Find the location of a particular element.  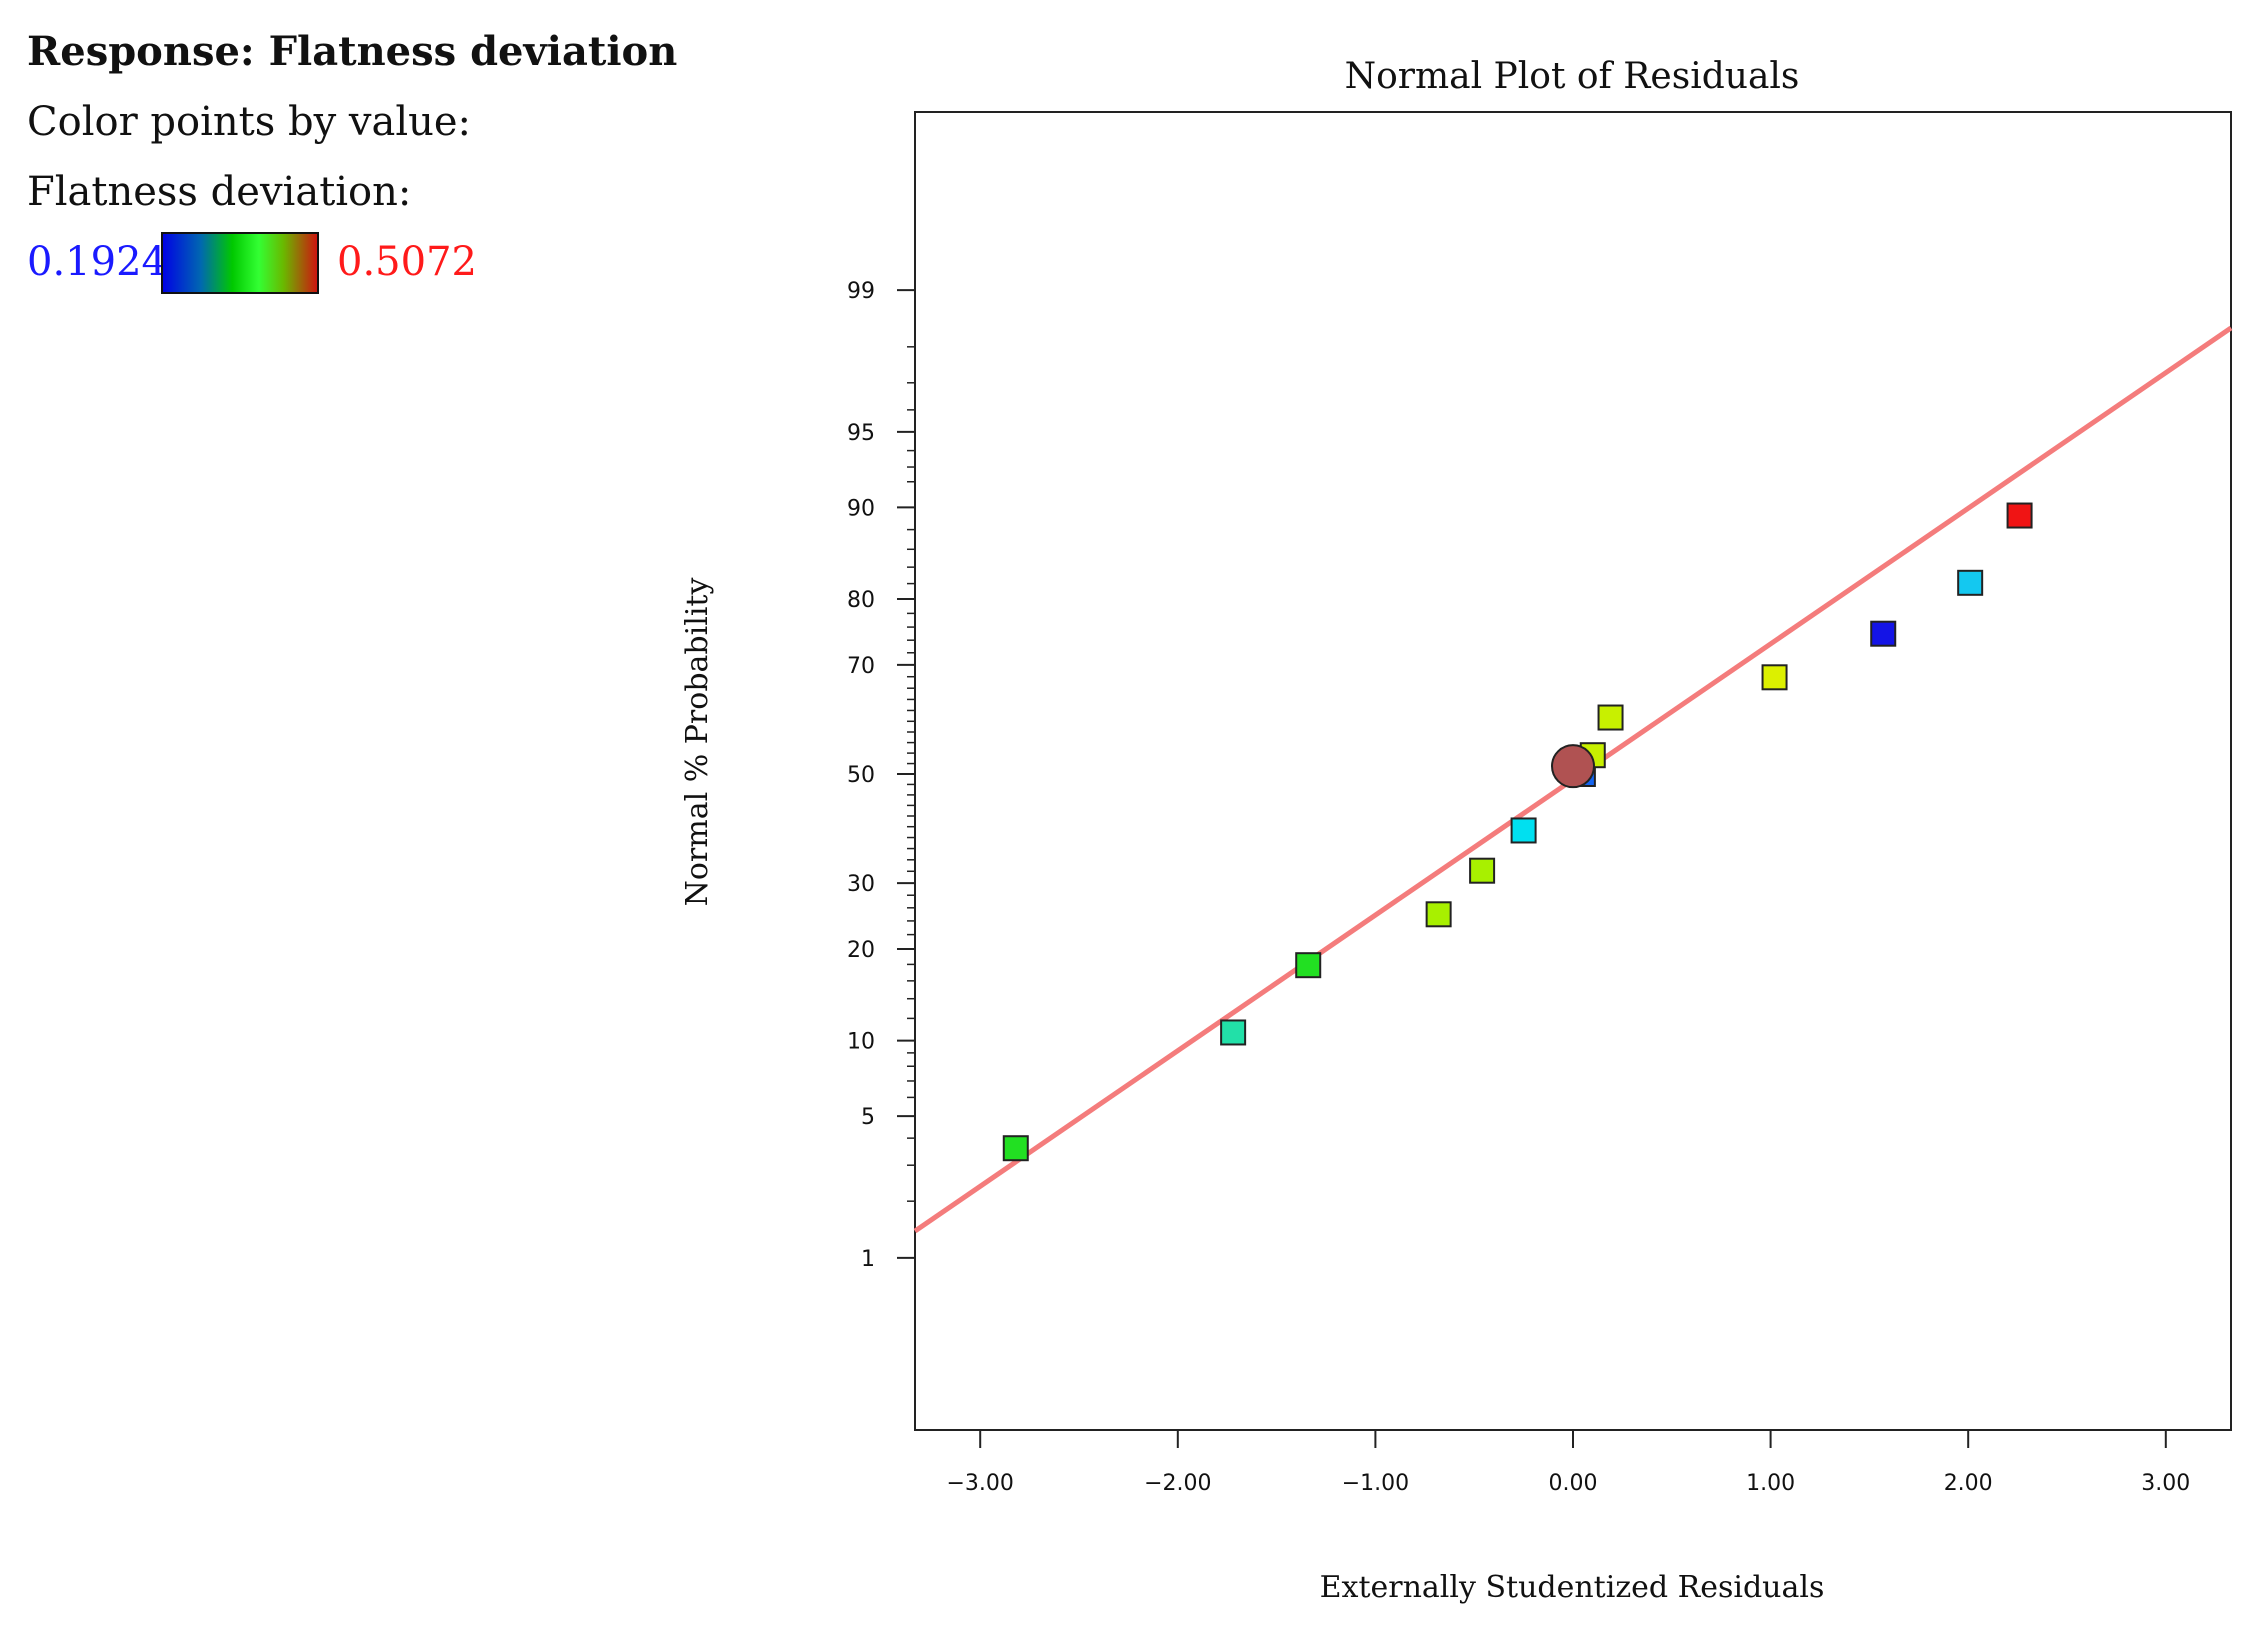

center-point-marker is located at coordinates (1573, 766).